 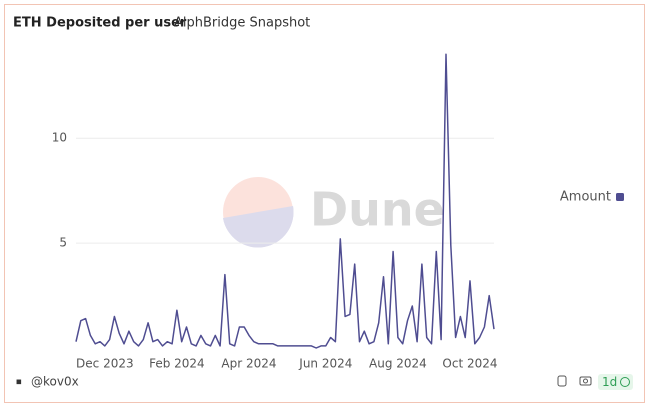 What do you see at coordinates (248, 364) in the screenshot?
I see `x-tick-label: Apr 2024` at bounding box center [248, 364].